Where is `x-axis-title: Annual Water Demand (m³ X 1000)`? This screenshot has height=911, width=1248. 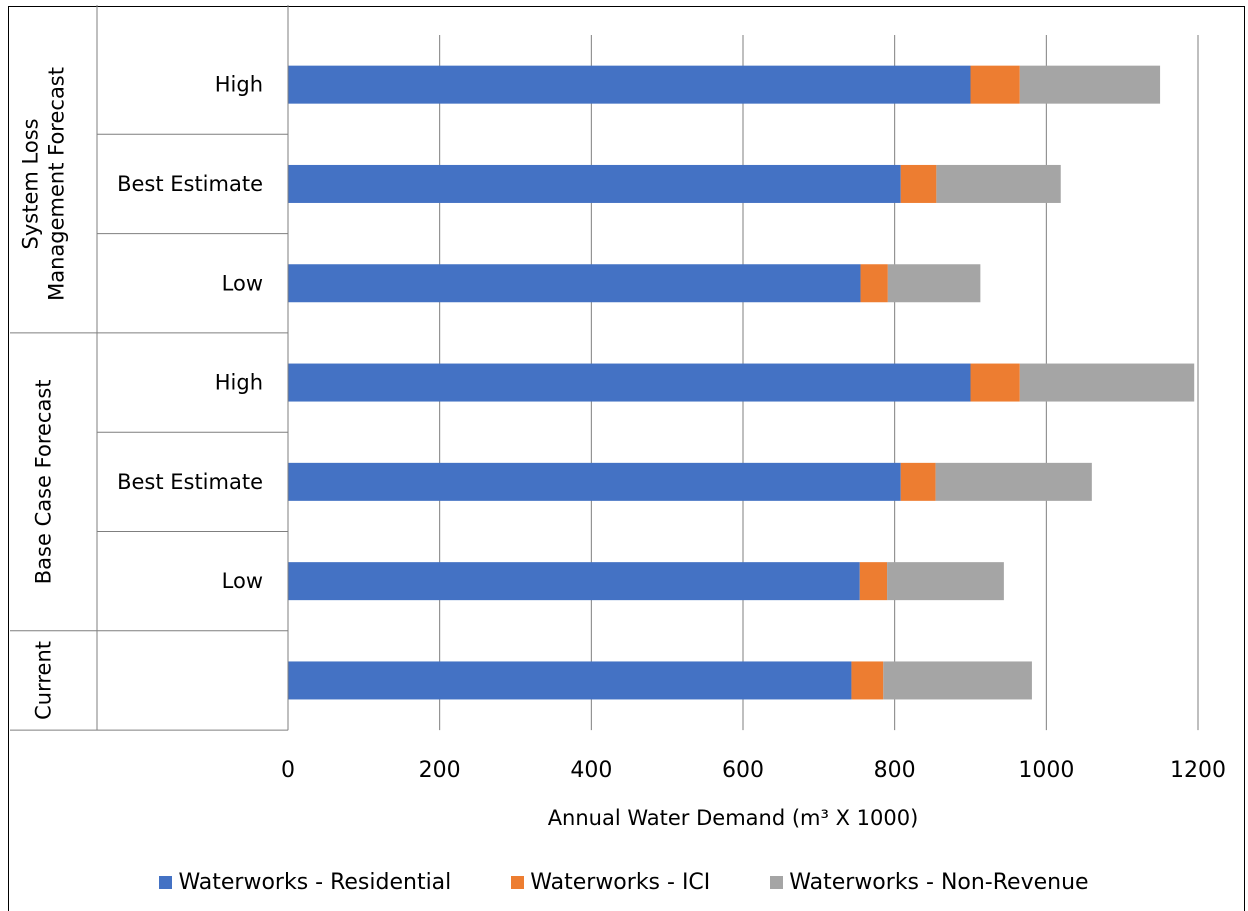 x-axis-title: Annual Water Demand (m³ X 1000) is located at coordinates (733, 818).